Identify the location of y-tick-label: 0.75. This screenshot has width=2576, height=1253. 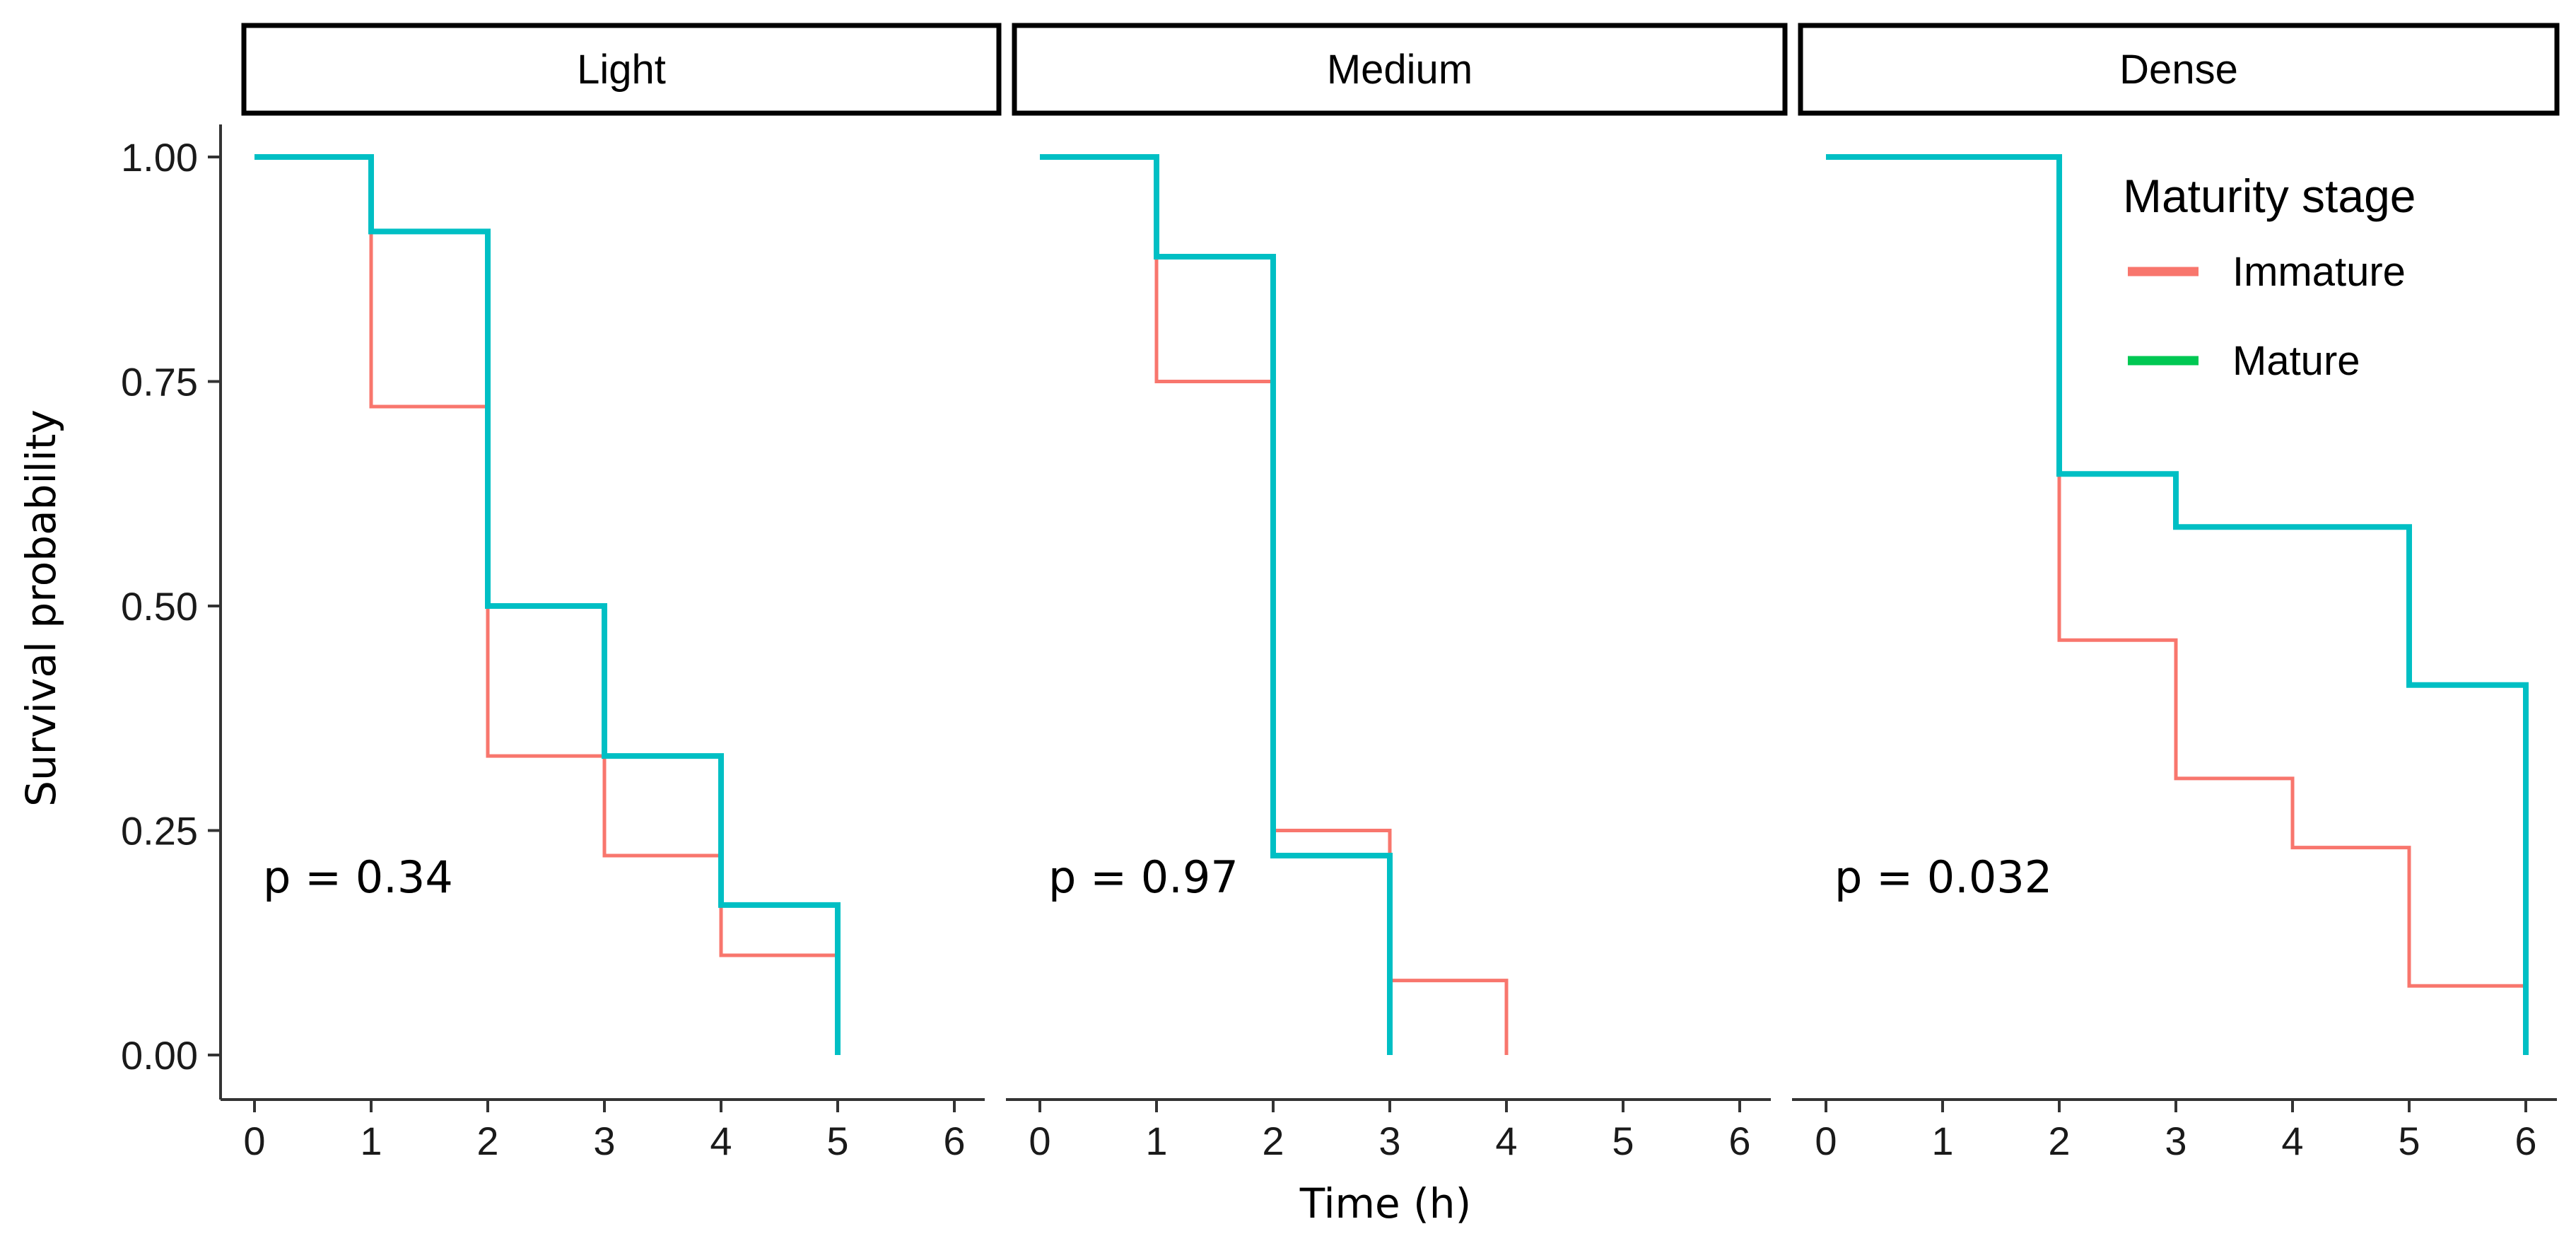
(160, 382).